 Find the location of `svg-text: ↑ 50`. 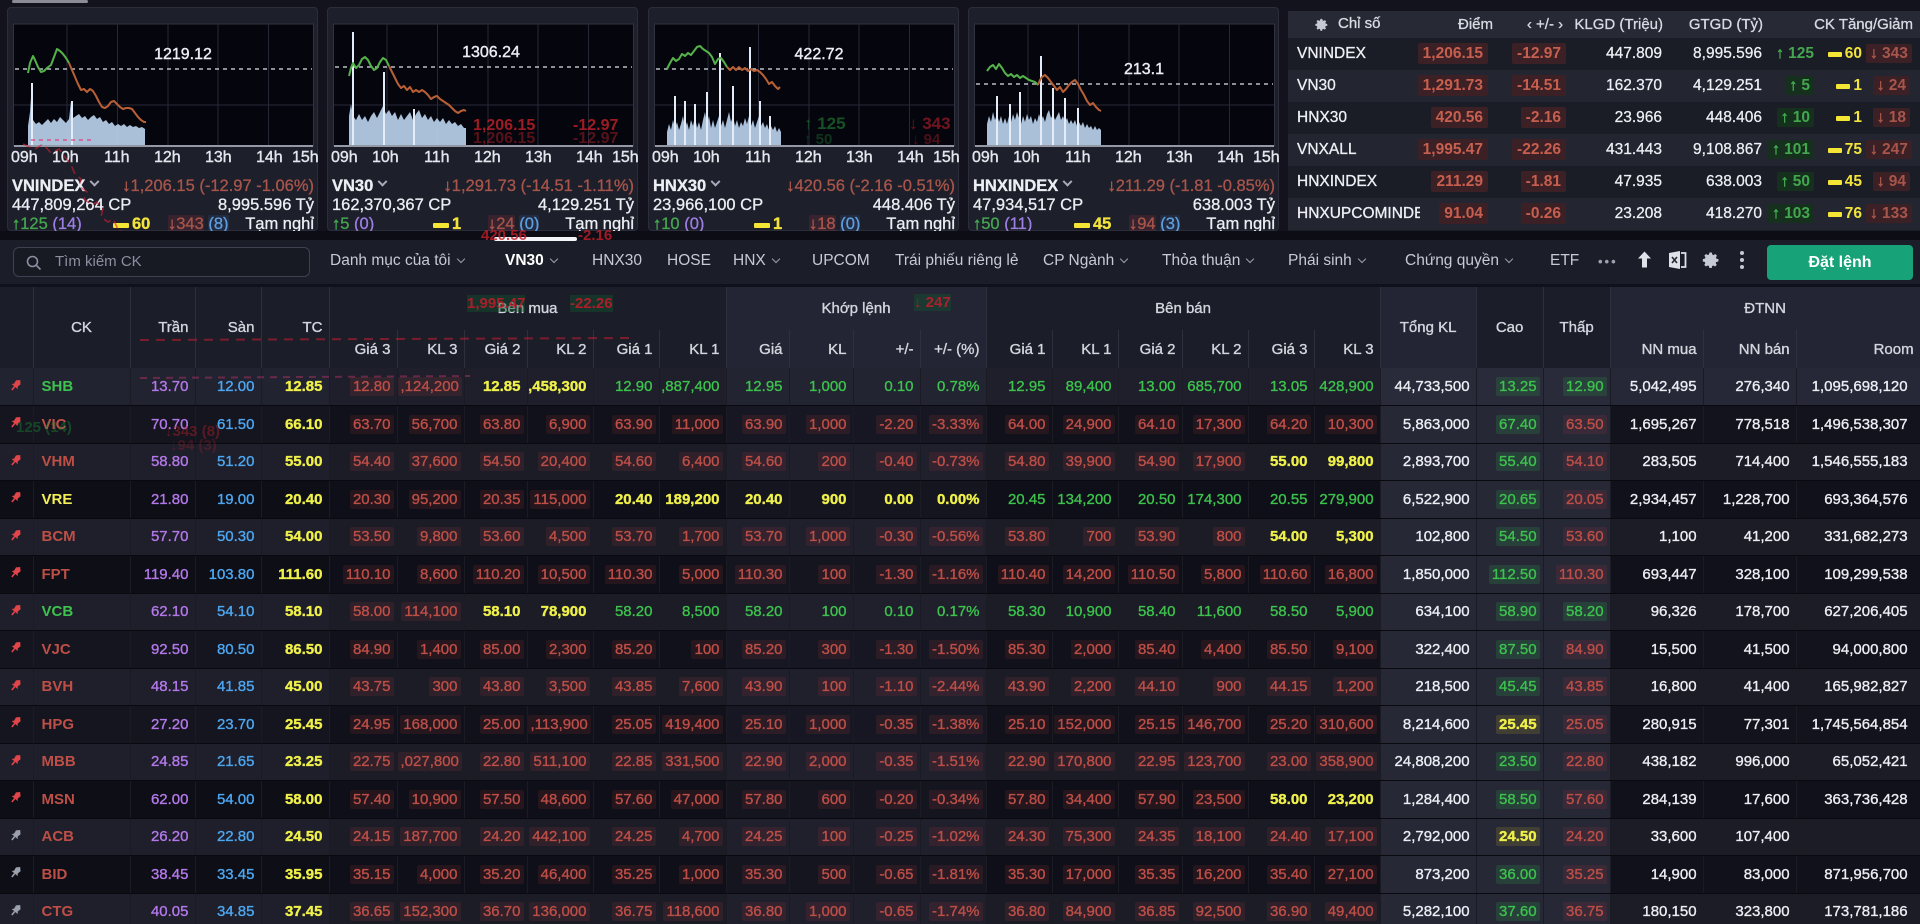

svg-text: ↑ 50 is located at coordinates (818, 139).